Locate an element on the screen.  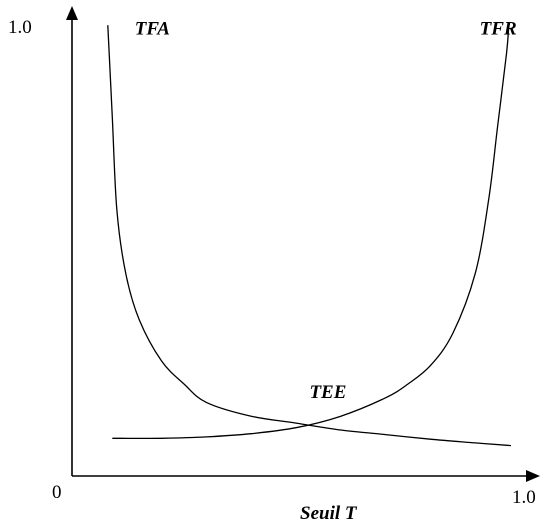
x-axis-label: Seuil T is located at coordinates (329, 513).